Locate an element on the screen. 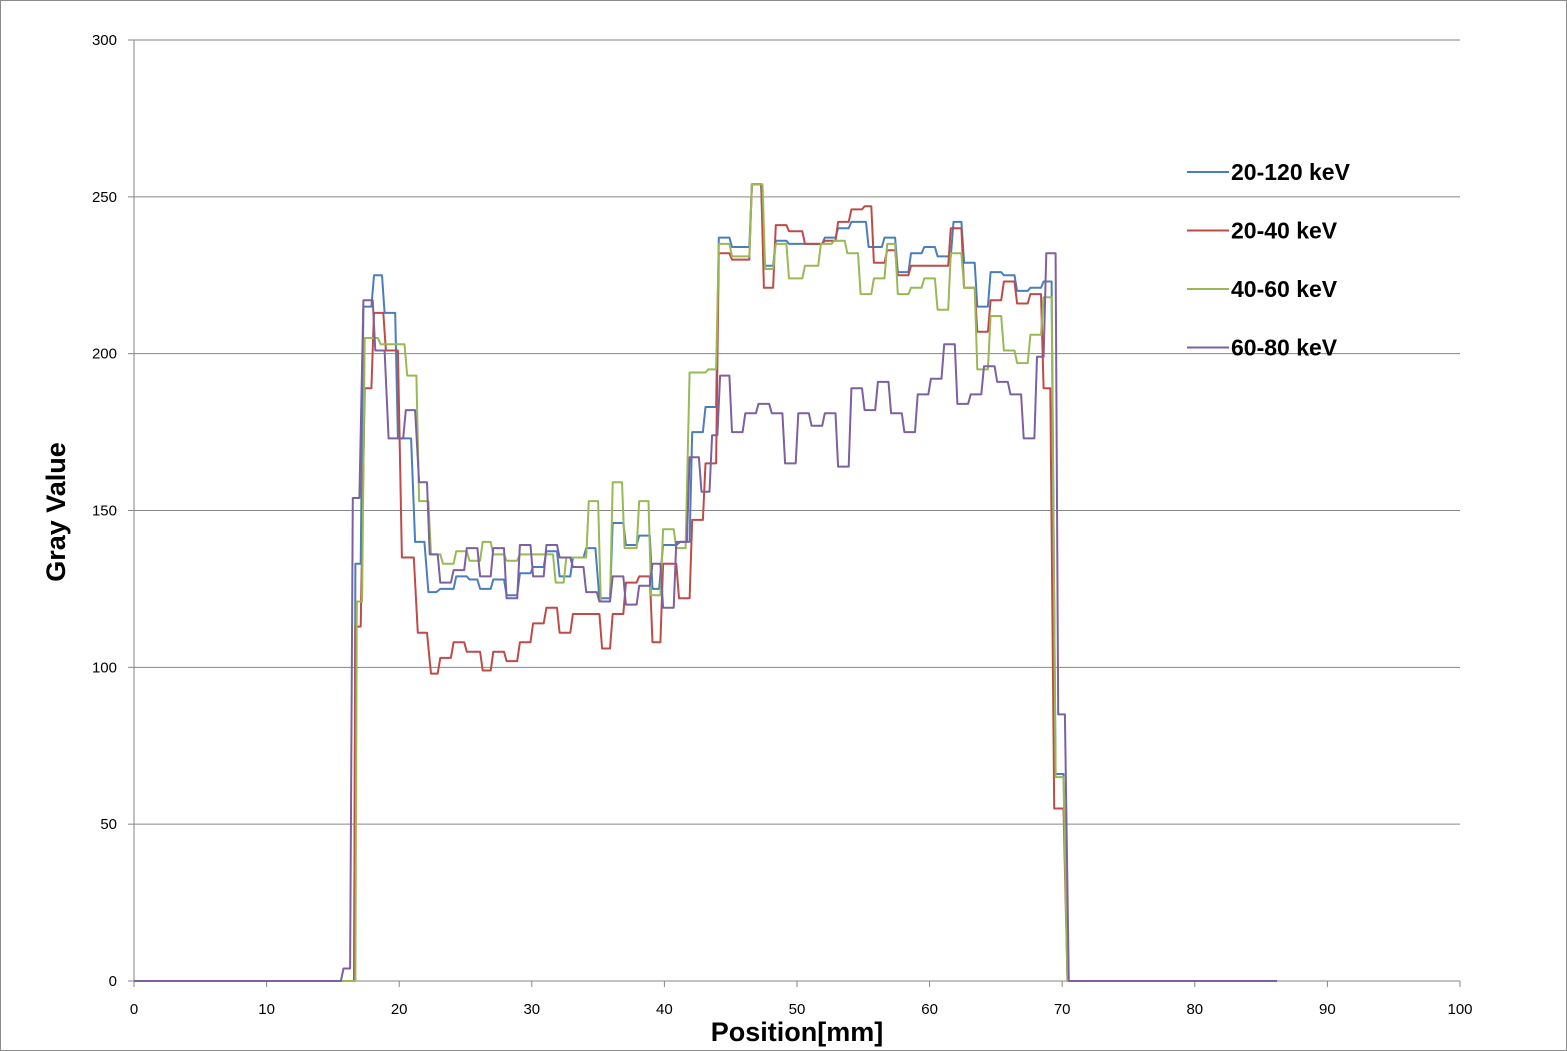 This screenshot has width=1567, height=1051. y-tick-label: 200 is located at coordinates (104, 354).